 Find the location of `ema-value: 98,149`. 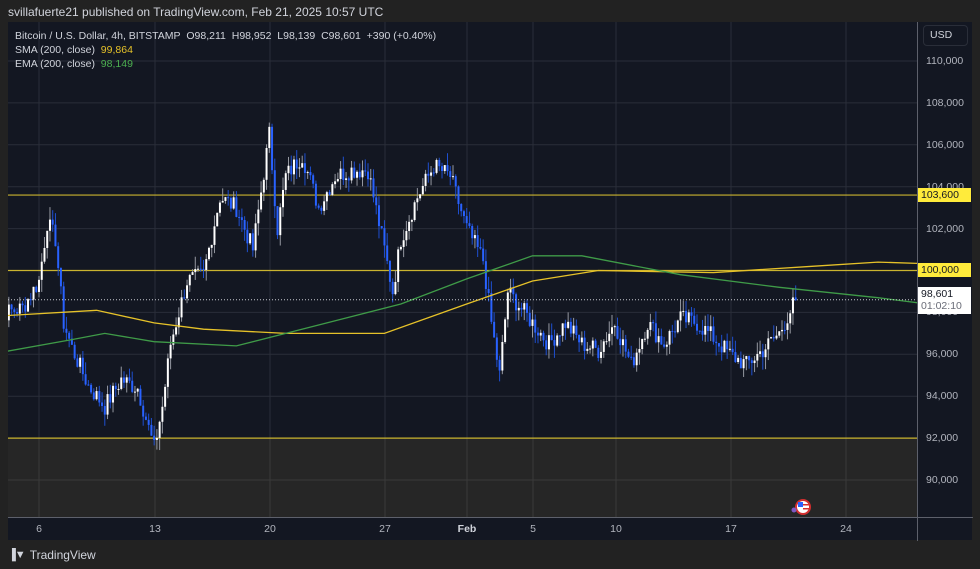

ema-value: 98,149 is located at coordinates (116, 64).